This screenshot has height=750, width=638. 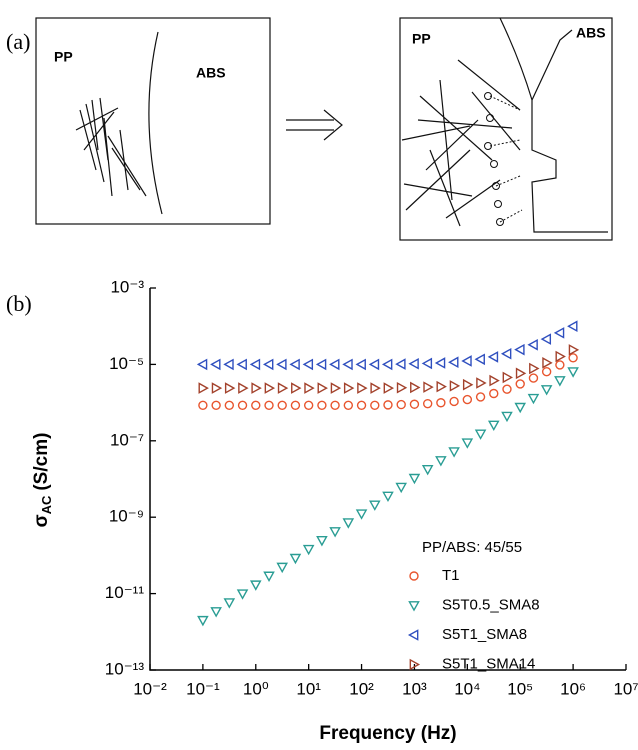 What do you see at coordinates (506, 129) in the screenshot?
I see `schematic-right` at bounding box center [506, 129].